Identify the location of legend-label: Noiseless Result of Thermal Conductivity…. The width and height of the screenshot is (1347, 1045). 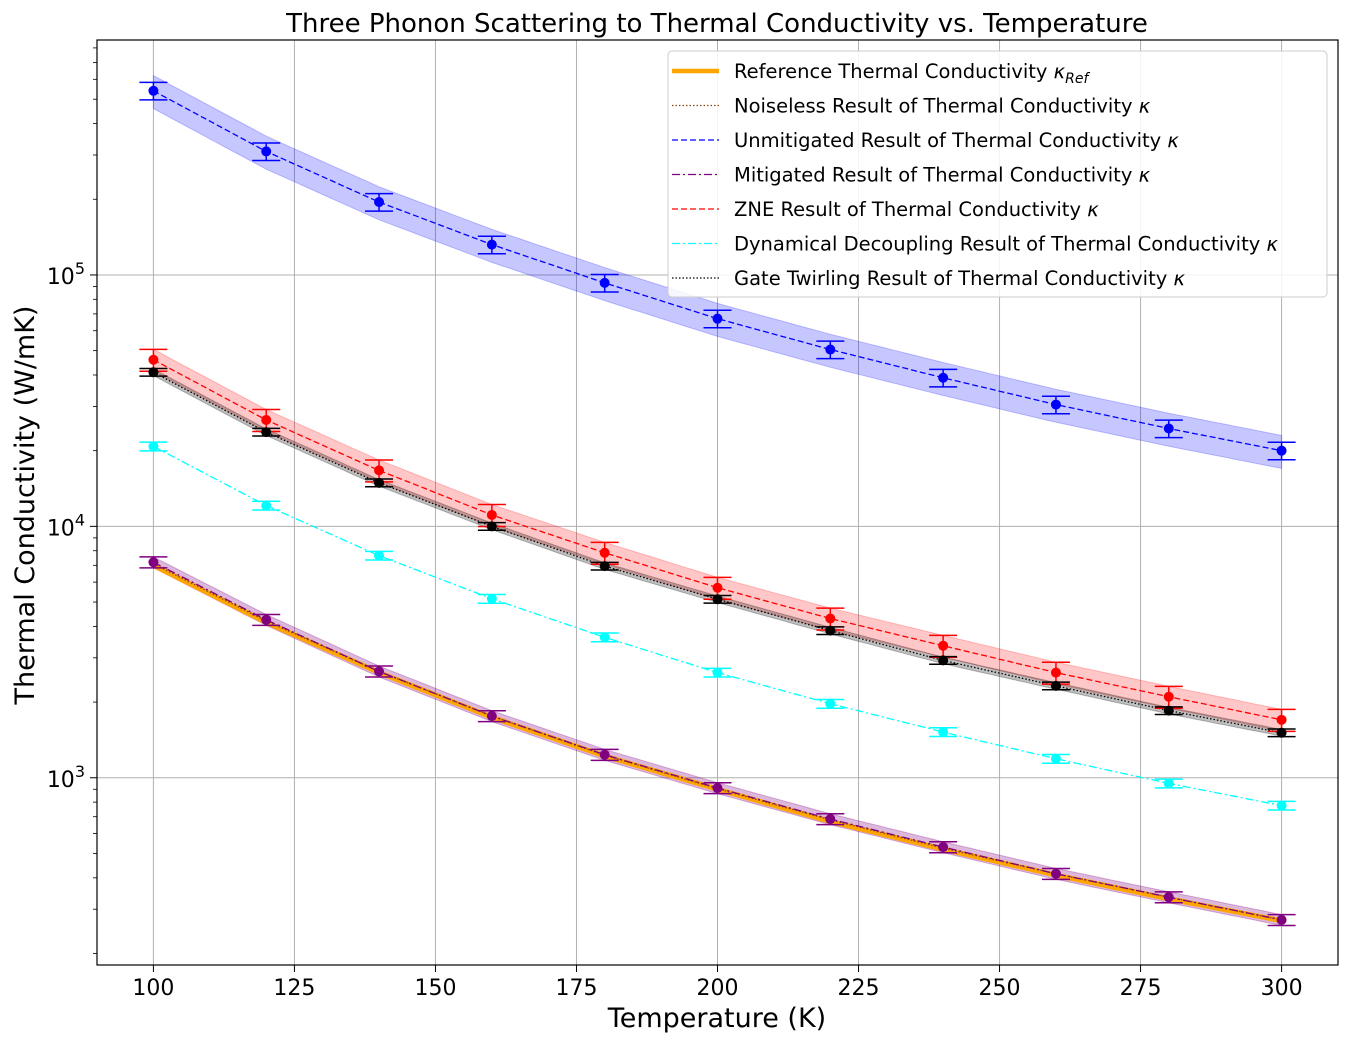
(942, 106).